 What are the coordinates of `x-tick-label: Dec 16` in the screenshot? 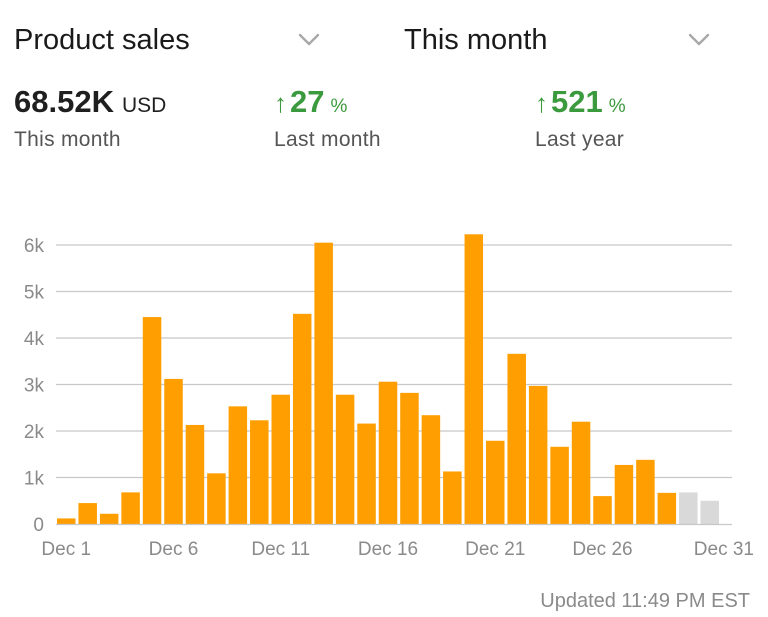 It's located at (388, 549).